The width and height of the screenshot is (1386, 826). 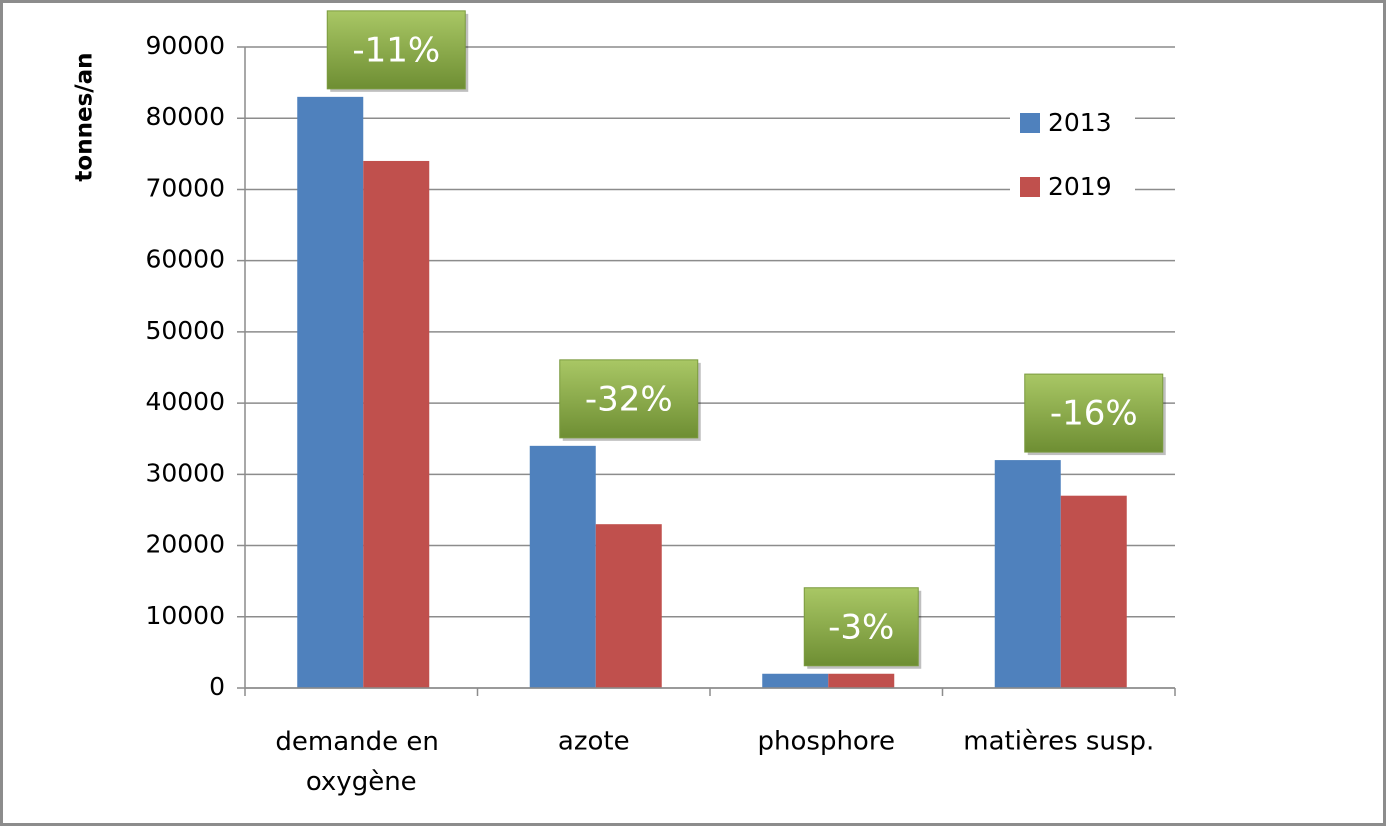 I want to click on annotation: -11%, so click(x=396, y=50).